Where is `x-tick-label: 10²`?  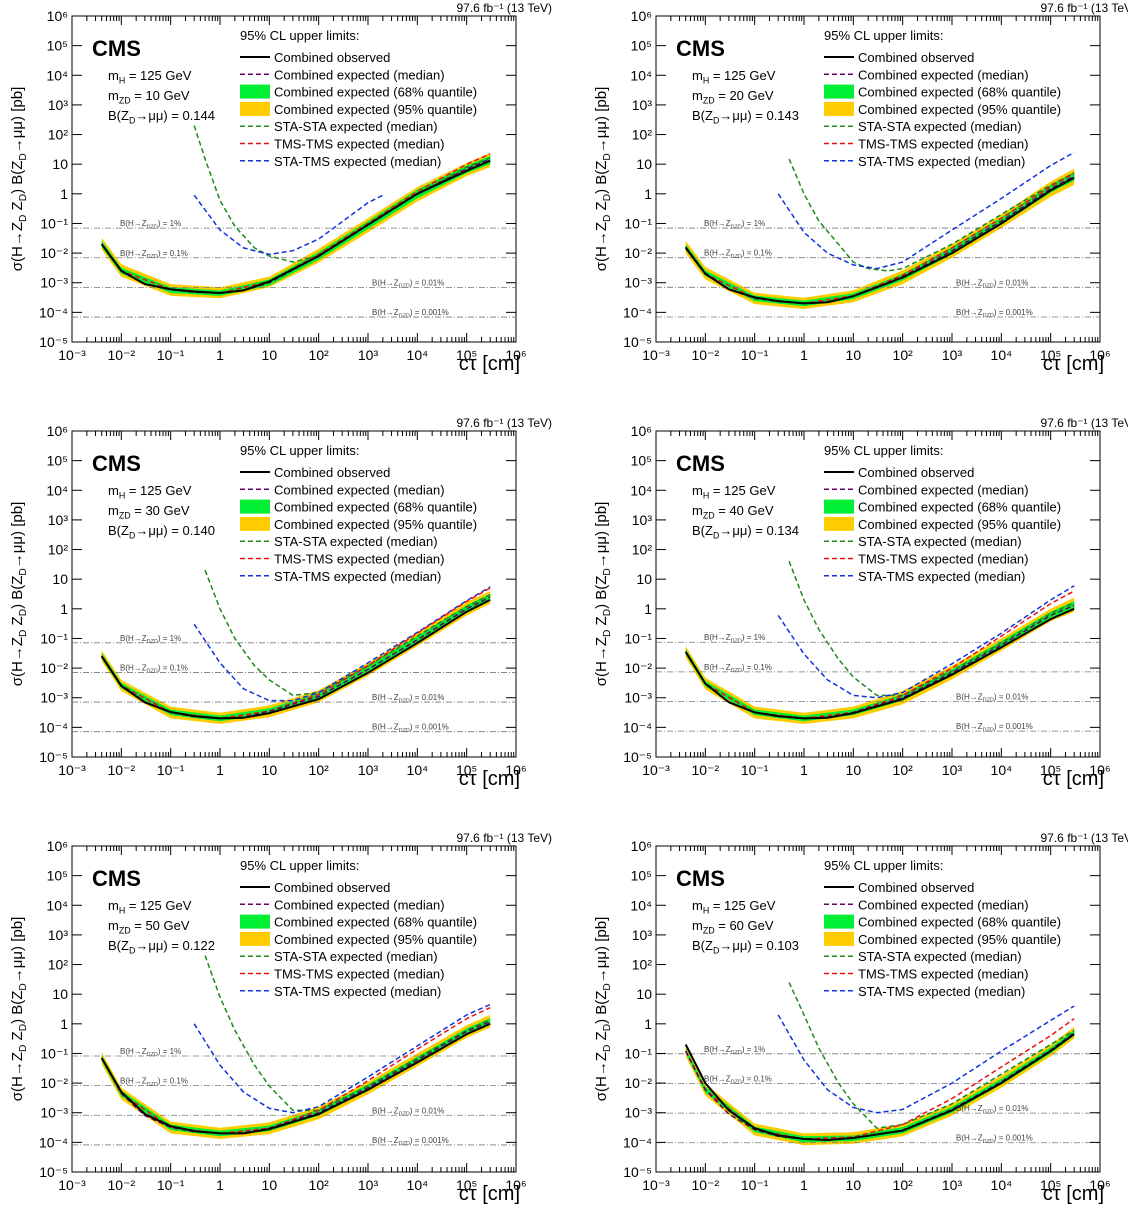
x-tick-label: 10² is located at coordinates (319, 355).